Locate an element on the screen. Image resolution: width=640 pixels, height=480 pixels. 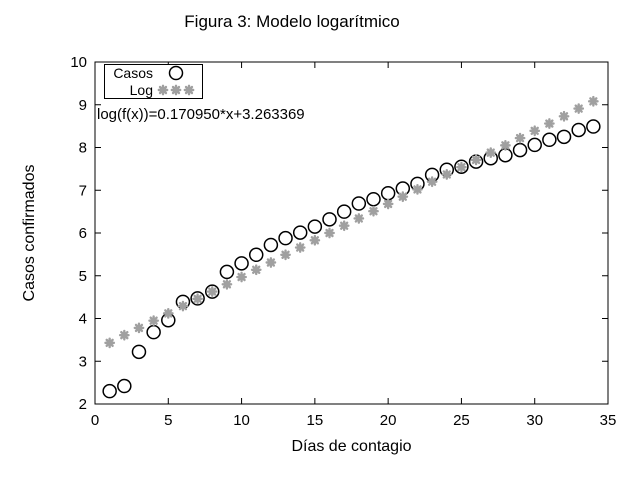
y-axis-title: Casos confirmados is located at coordinates (29, 233).